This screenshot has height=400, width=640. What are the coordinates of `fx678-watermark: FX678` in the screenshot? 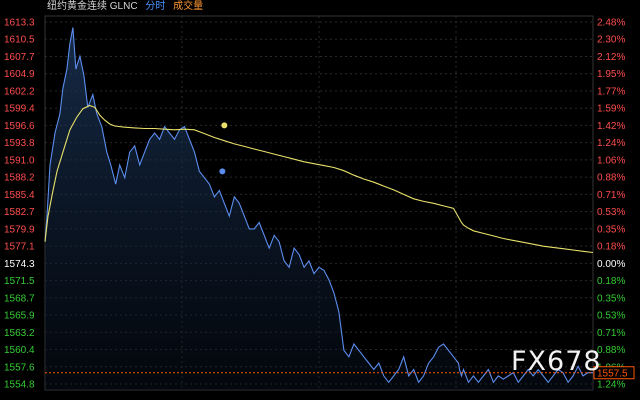 It's located at (556, 361).